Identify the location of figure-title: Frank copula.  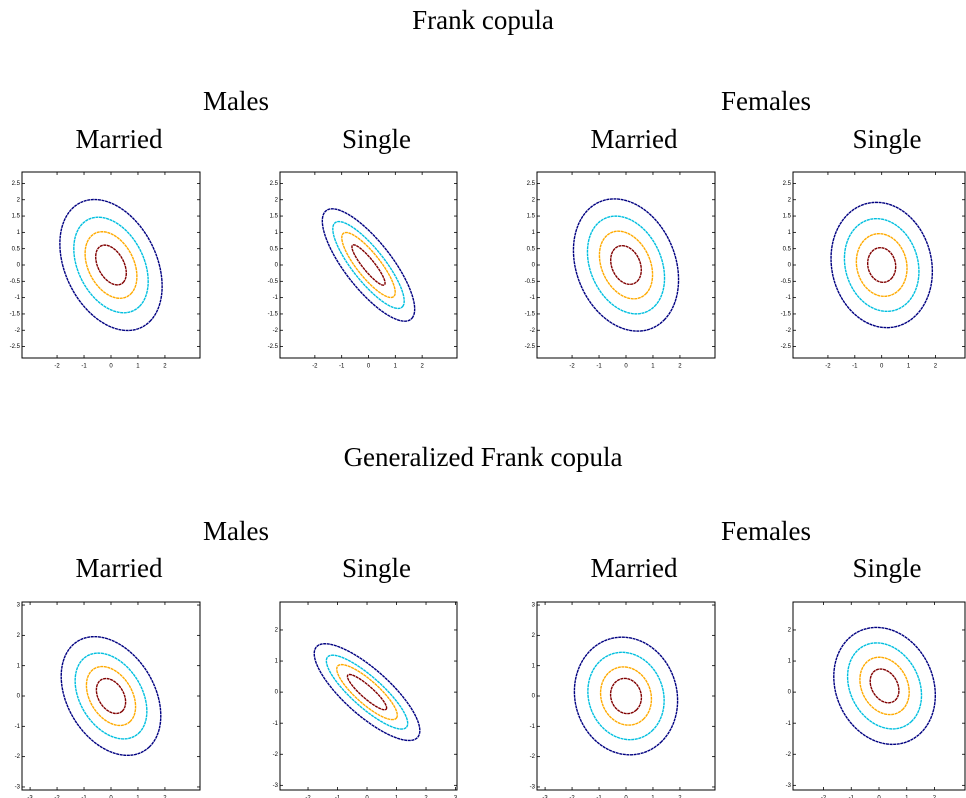
(483, 20).